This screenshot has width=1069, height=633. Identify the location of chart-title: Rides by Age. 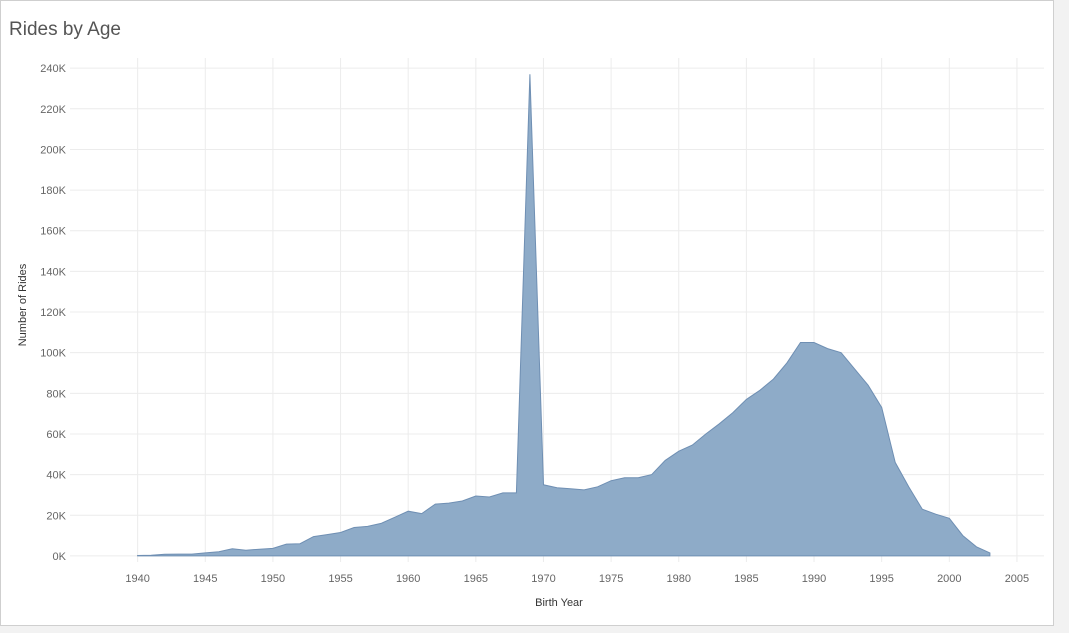
(65, 29).